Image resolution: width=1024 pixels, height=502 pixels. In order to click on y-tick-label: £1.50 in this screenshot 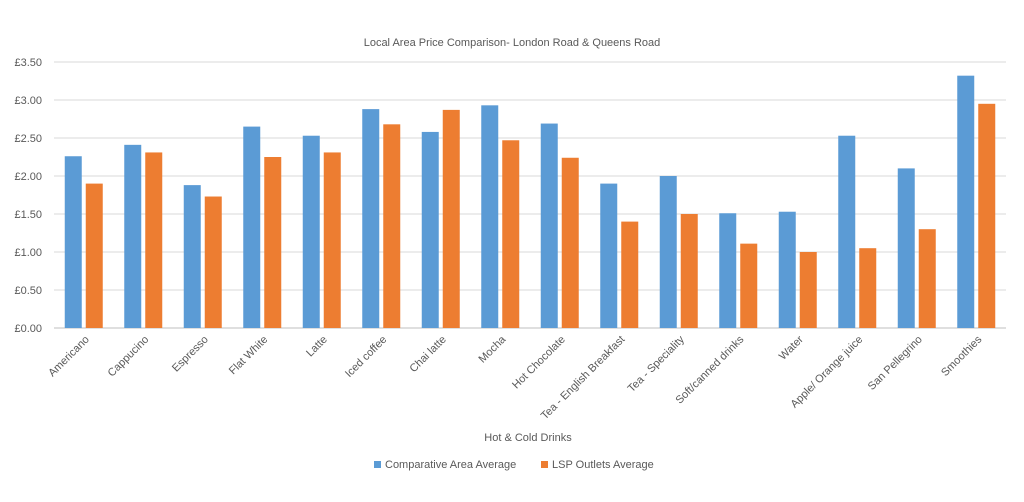, I will do `click(28, 215)`.